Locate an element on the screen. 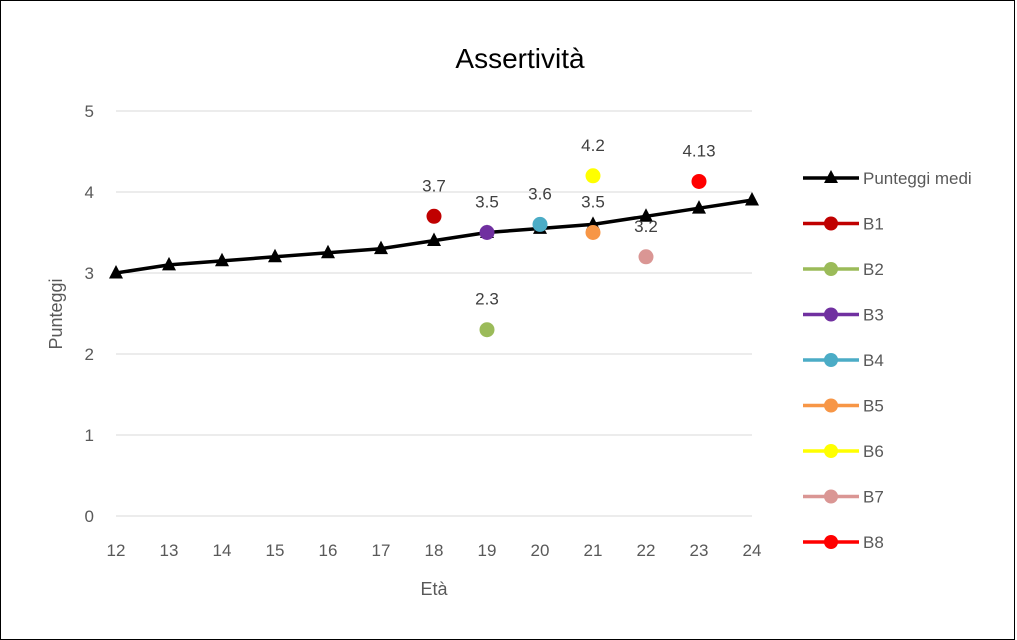 The width and height of the screenshot is (1017, 640). legend-item: B3 is located at coordinates (843, 315).